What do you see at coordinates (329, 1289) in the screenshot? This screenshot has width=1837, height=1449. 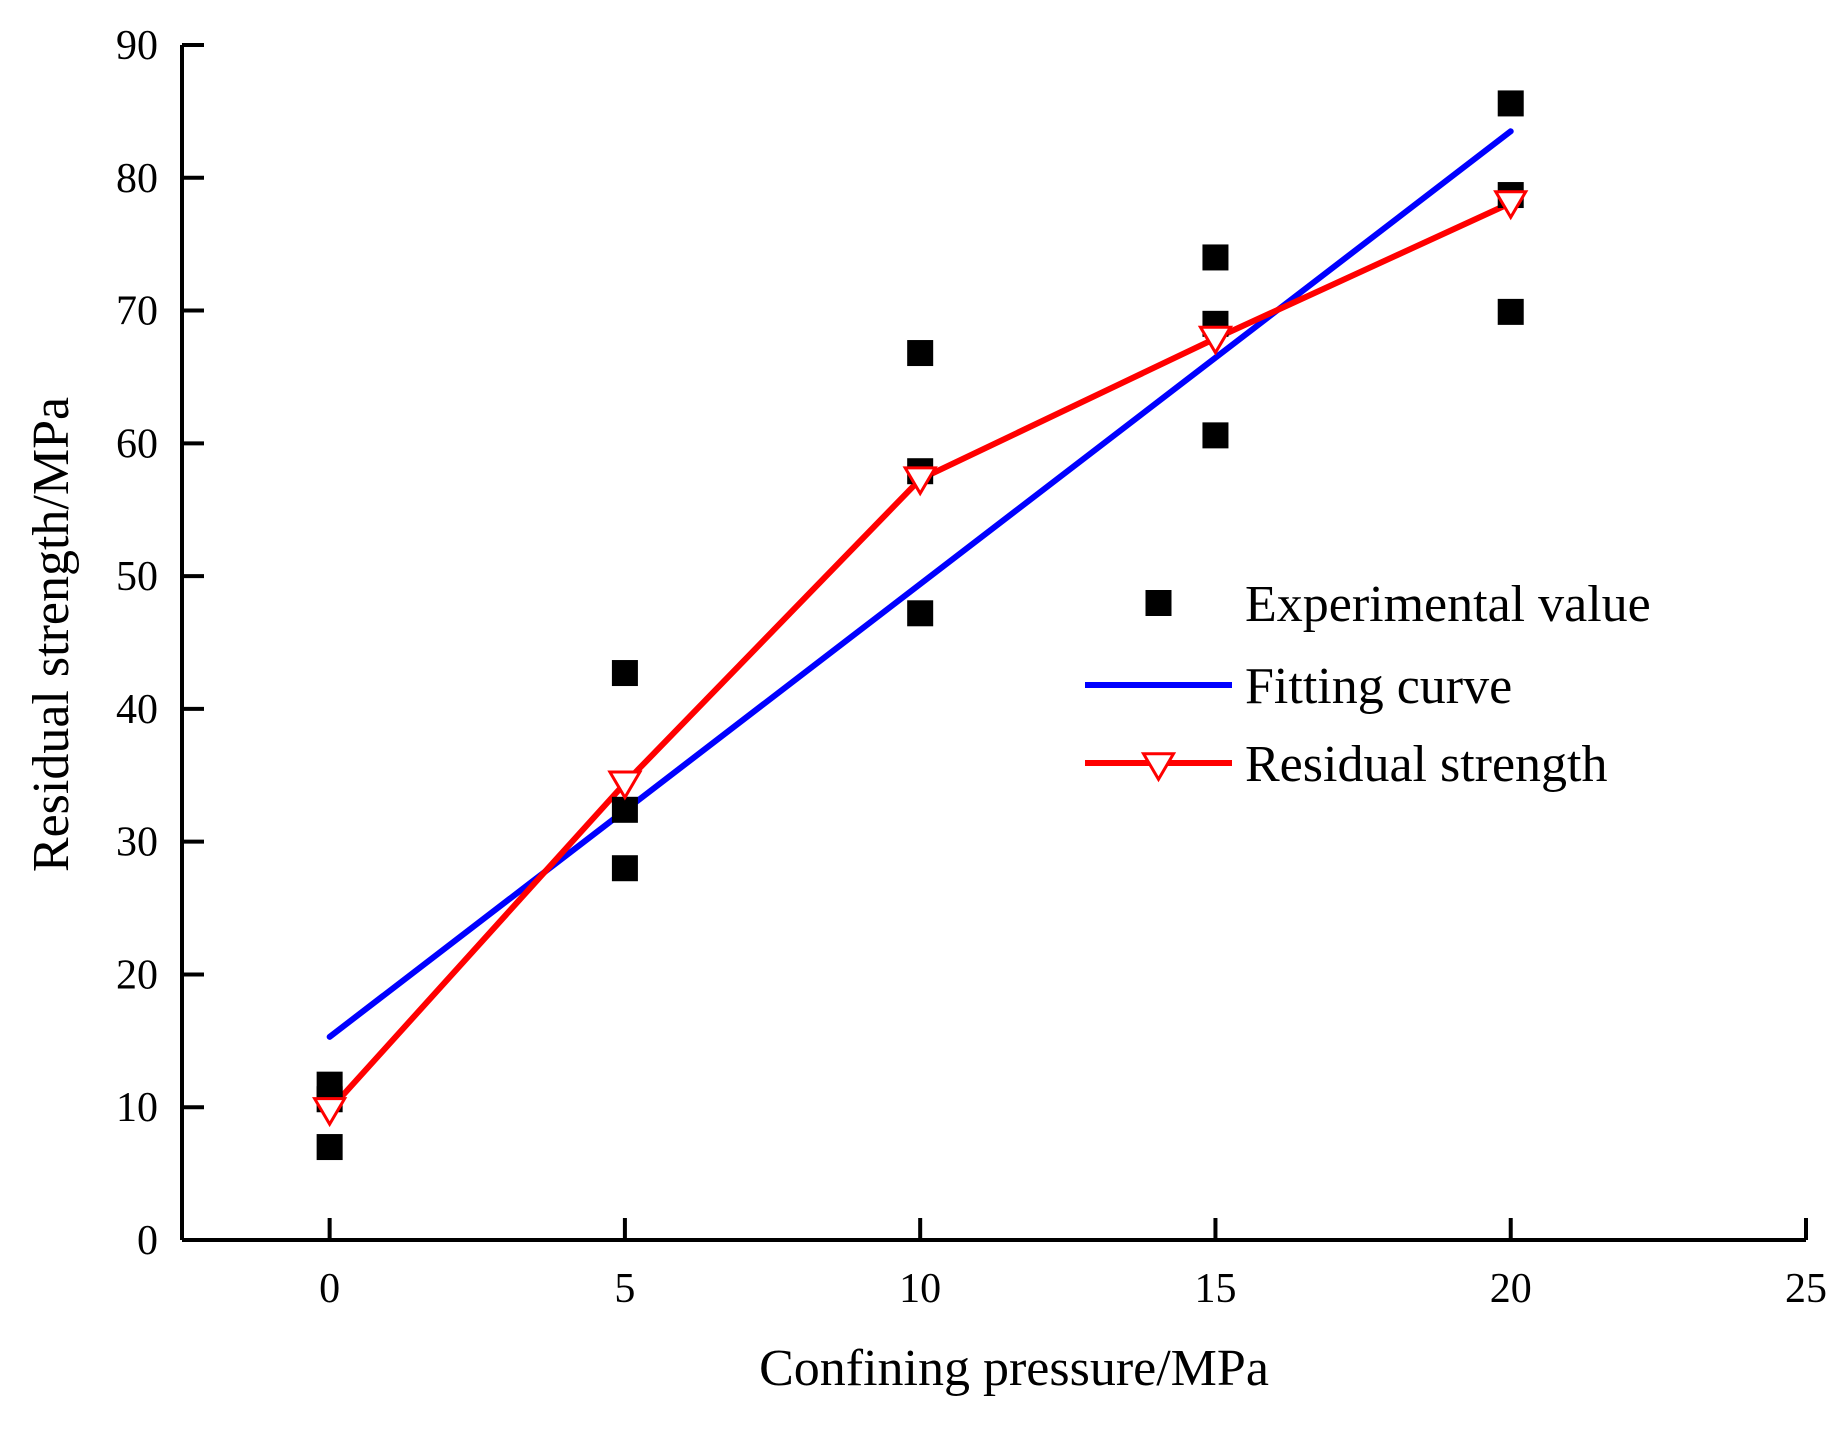 I see `x-tick-label: 0` at bounding box center [329, 1289].